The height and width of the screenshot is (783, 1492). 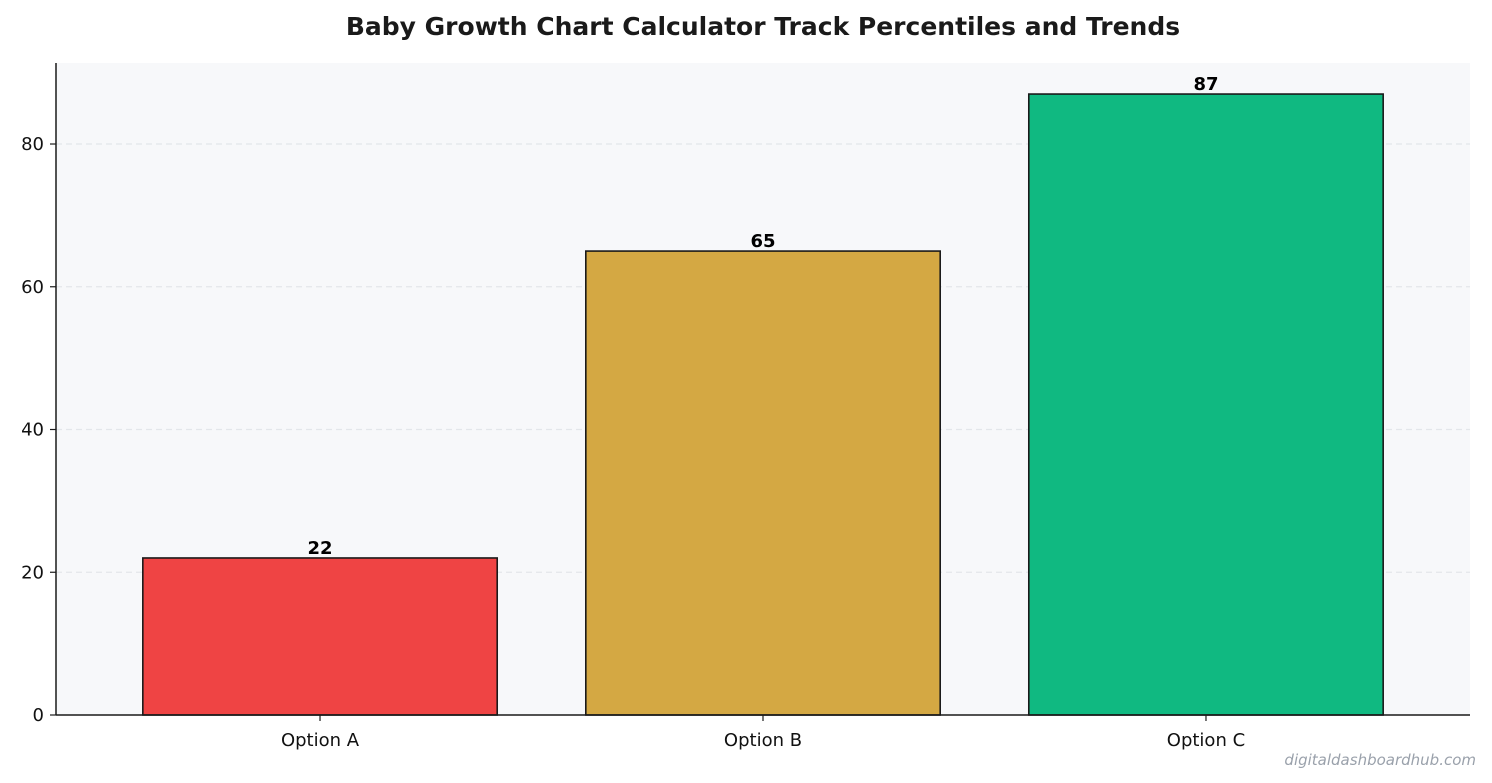 What do you see at coordinates (763, 740) in the screenshot?
I see `x-tick-label: Option B` at bounding box center [763, 740].